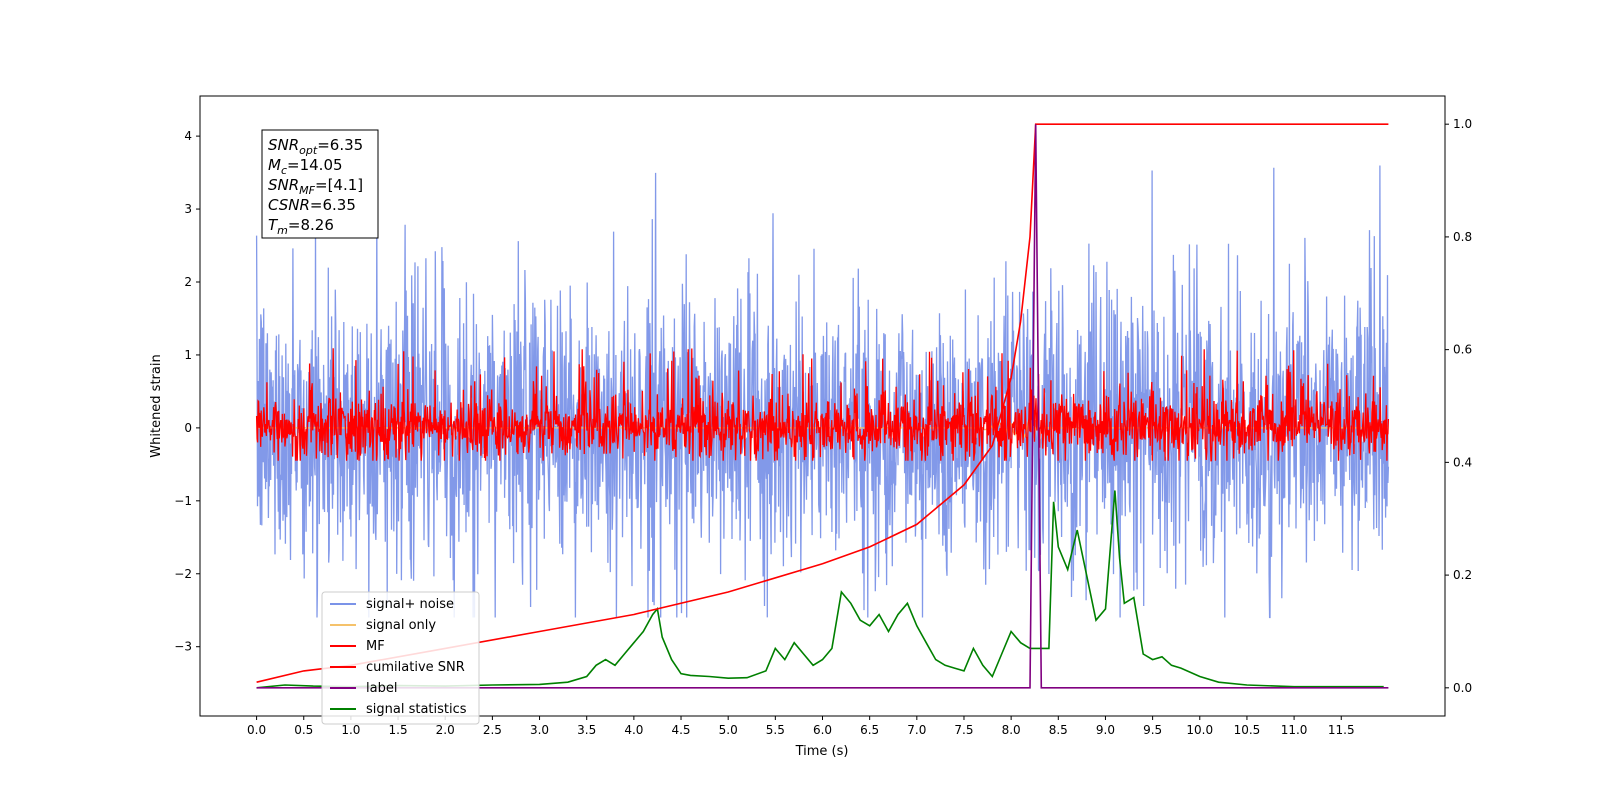  What do you see at coordinates (315, 146) in the screenshot?
I see `annotation-line: SNRopt=6.35` at bounding box center [315, 146].